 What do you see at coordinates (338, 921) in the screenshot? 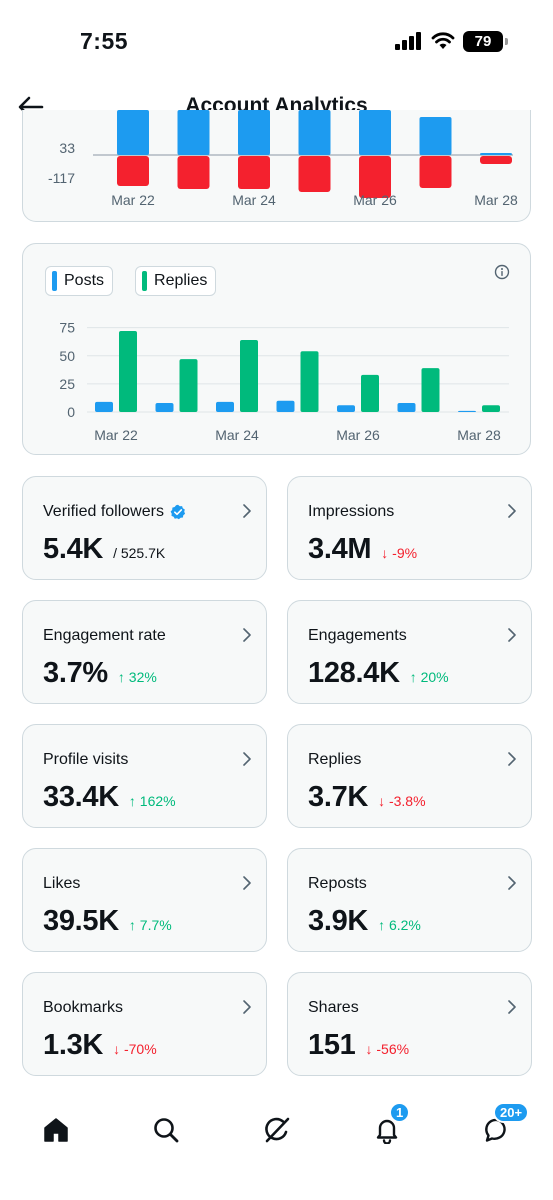
I see `metric-value: 3.9K` at bounding box center [338, 921].